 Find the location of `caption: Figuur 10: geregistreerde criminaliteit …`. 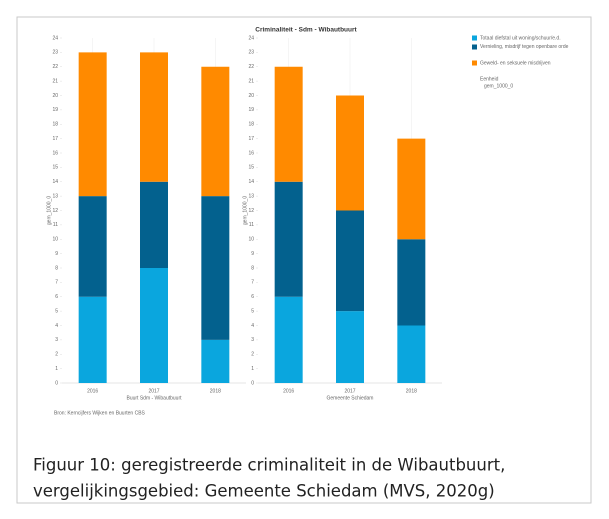

caption: Figuur 10: geregistreerde criminaliteit … is located at coordinates (269, 465).